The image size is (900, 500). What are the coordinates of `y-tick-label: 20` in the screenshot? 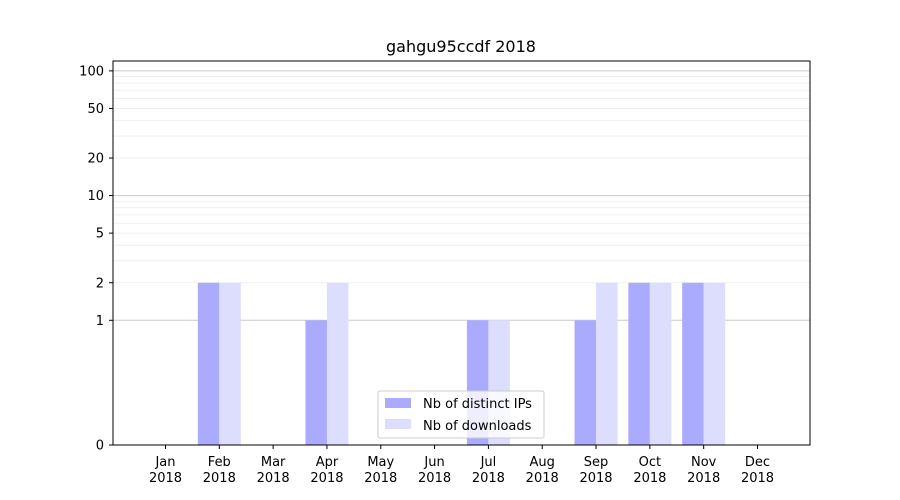 It's located at (95, 159).